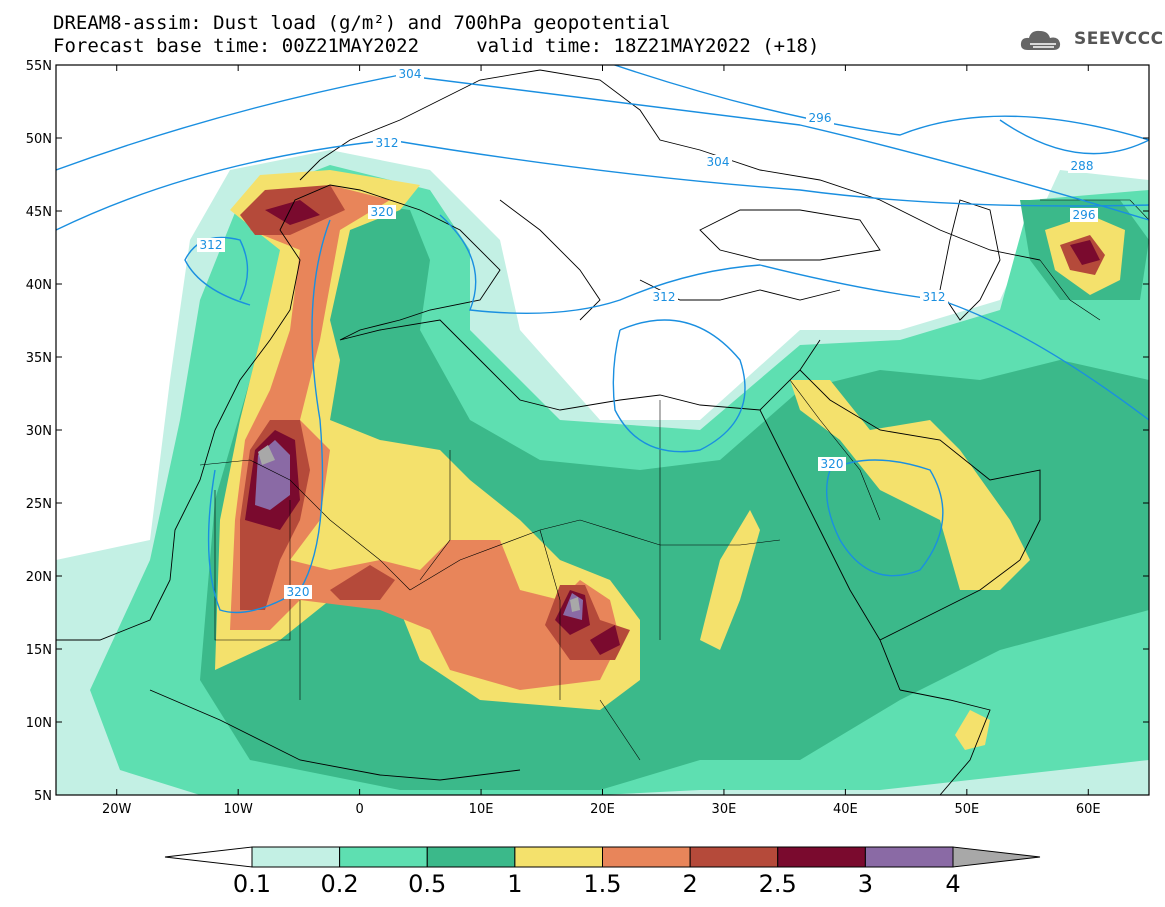 Image resolution: width=1165 pixels, height=907 pixels. What do you see at coordinates (1082, 166) in the screenshot?
I see `isohypse-label: 288` at bounding box center [1082, 166].